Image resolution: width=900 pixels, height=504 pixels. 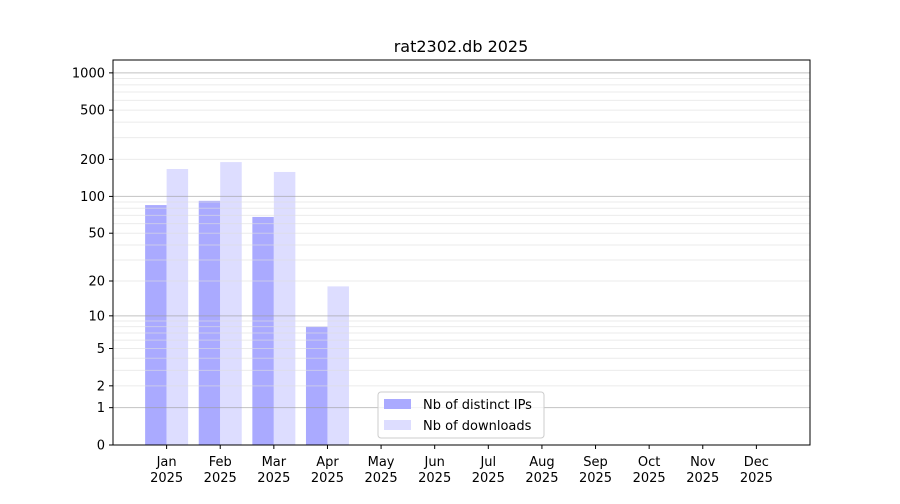 I want to click on y-tick-label: 20, so click(x=96, y=282).